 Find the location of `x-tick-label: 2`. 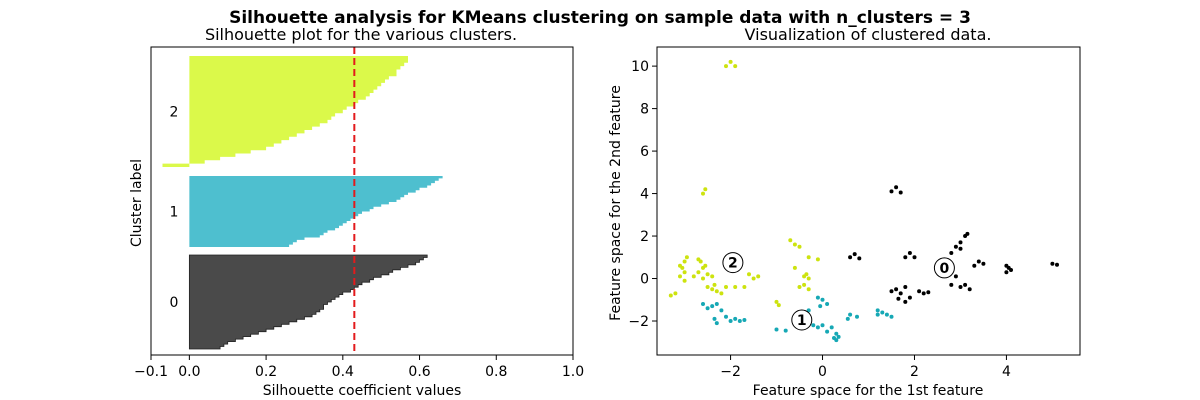

x-tick-label: 2 is located at coordinates (914, 372).